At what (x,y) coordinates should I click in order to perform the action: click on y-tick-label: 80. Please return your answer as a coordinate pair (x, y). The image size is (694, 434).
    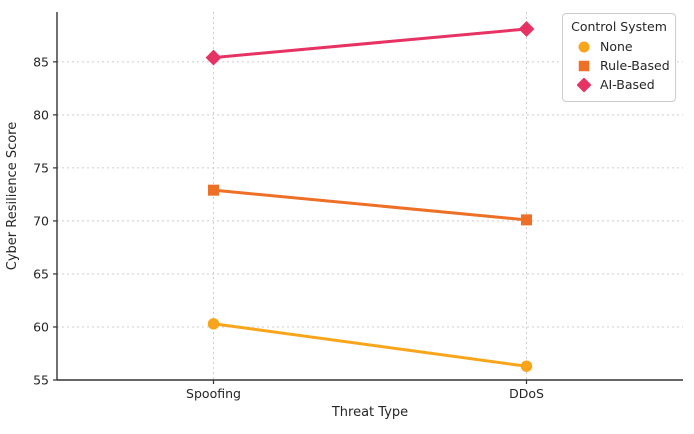
    Looking at the image, I should click on (41, 114).